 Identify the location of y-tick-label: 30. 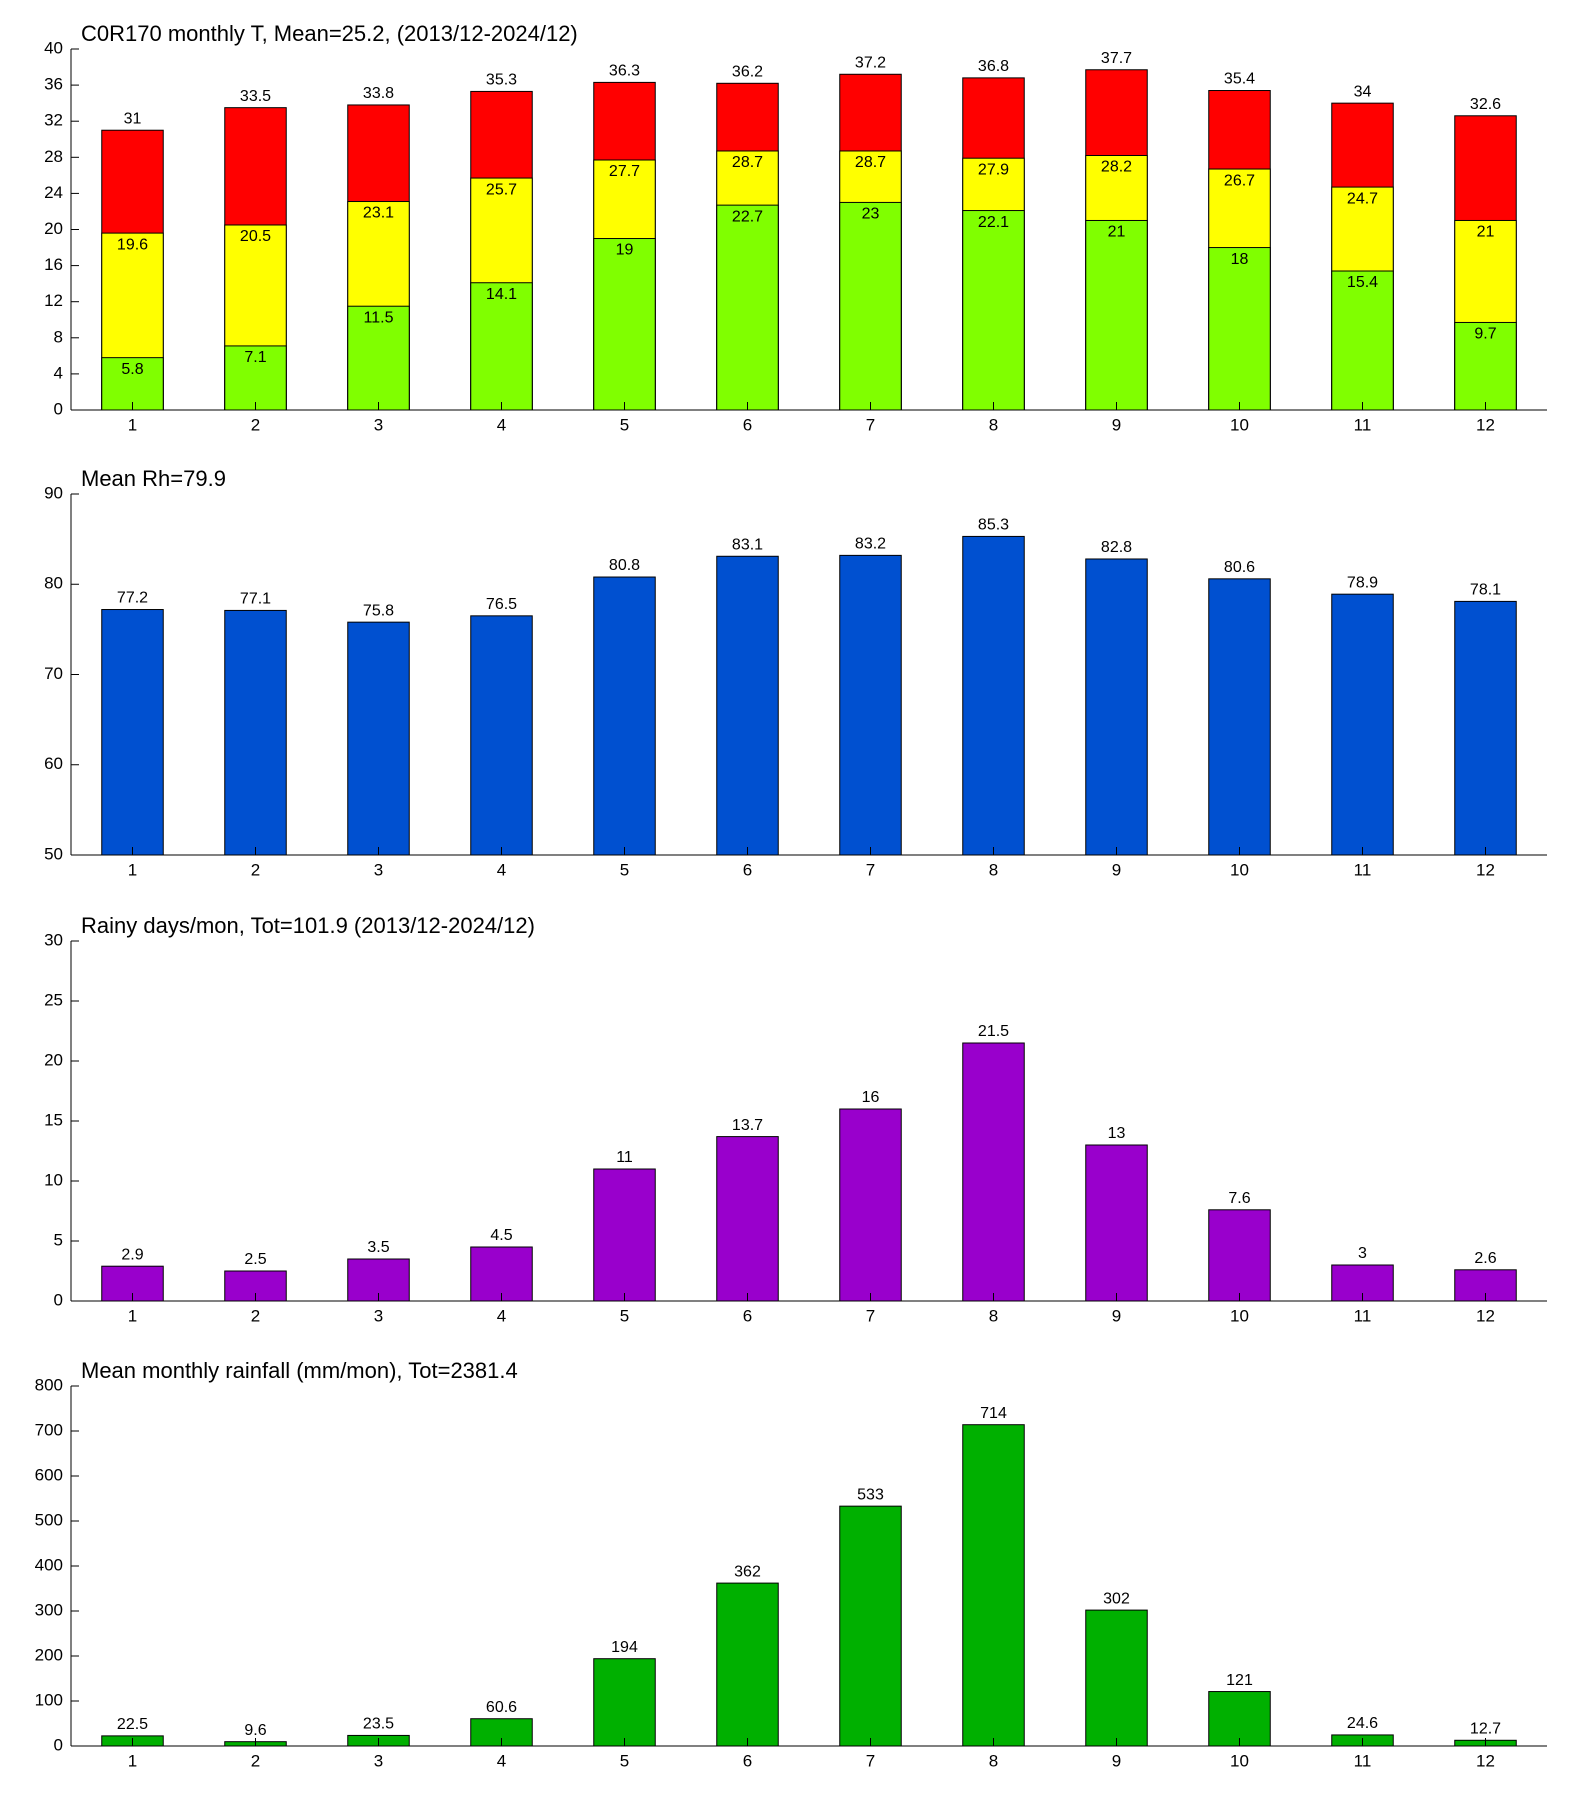
(53, 939).